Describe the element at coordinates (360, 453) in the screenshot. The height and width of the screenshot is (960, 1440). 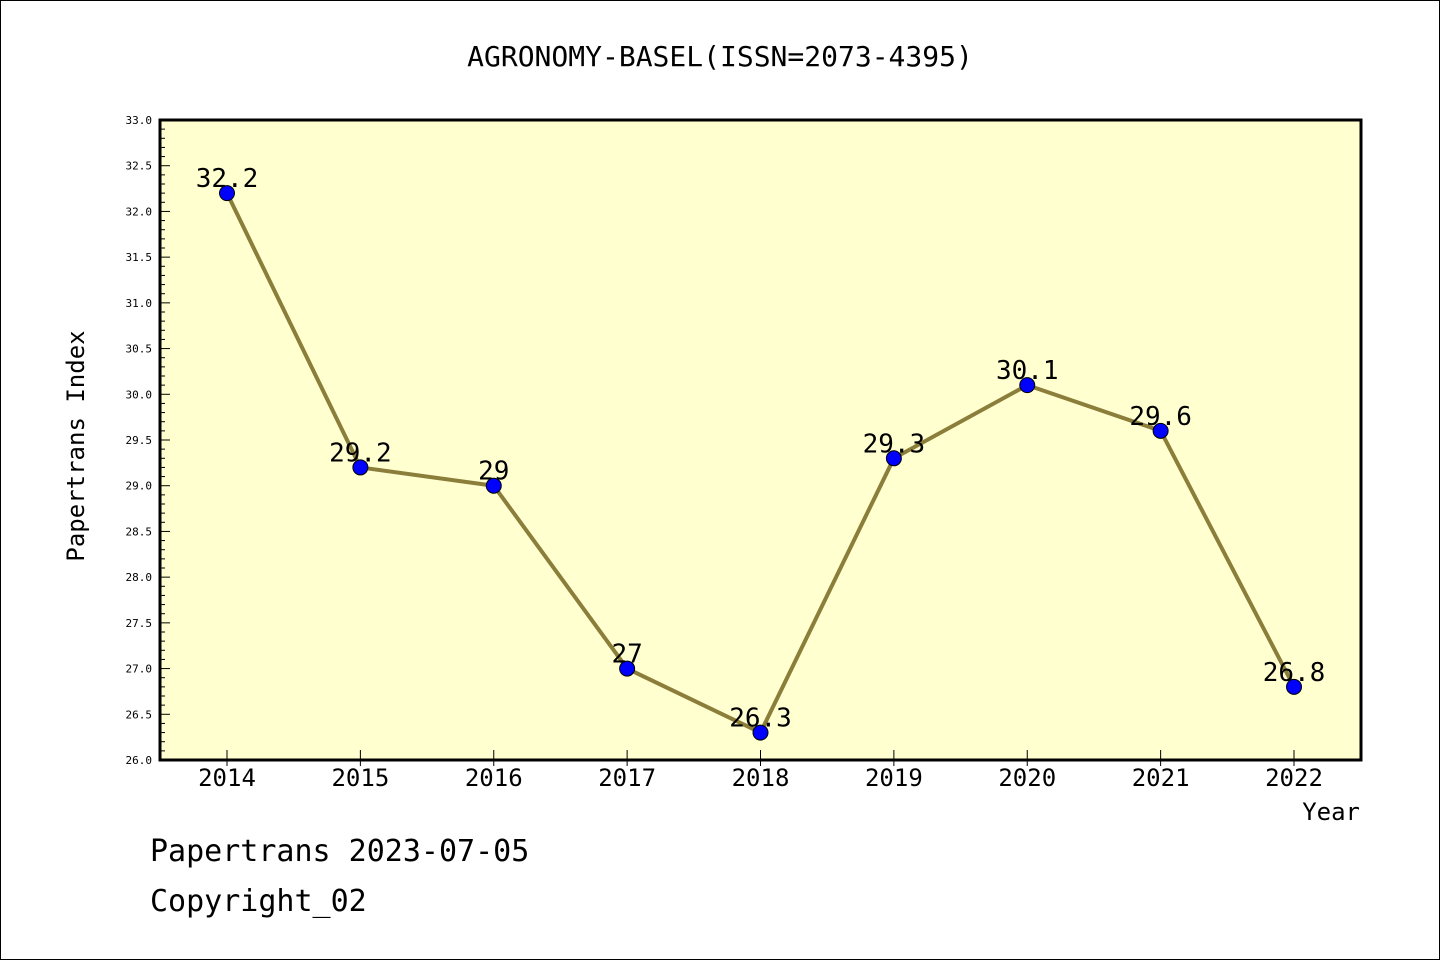
I see `data-label: 29.2` at that location.